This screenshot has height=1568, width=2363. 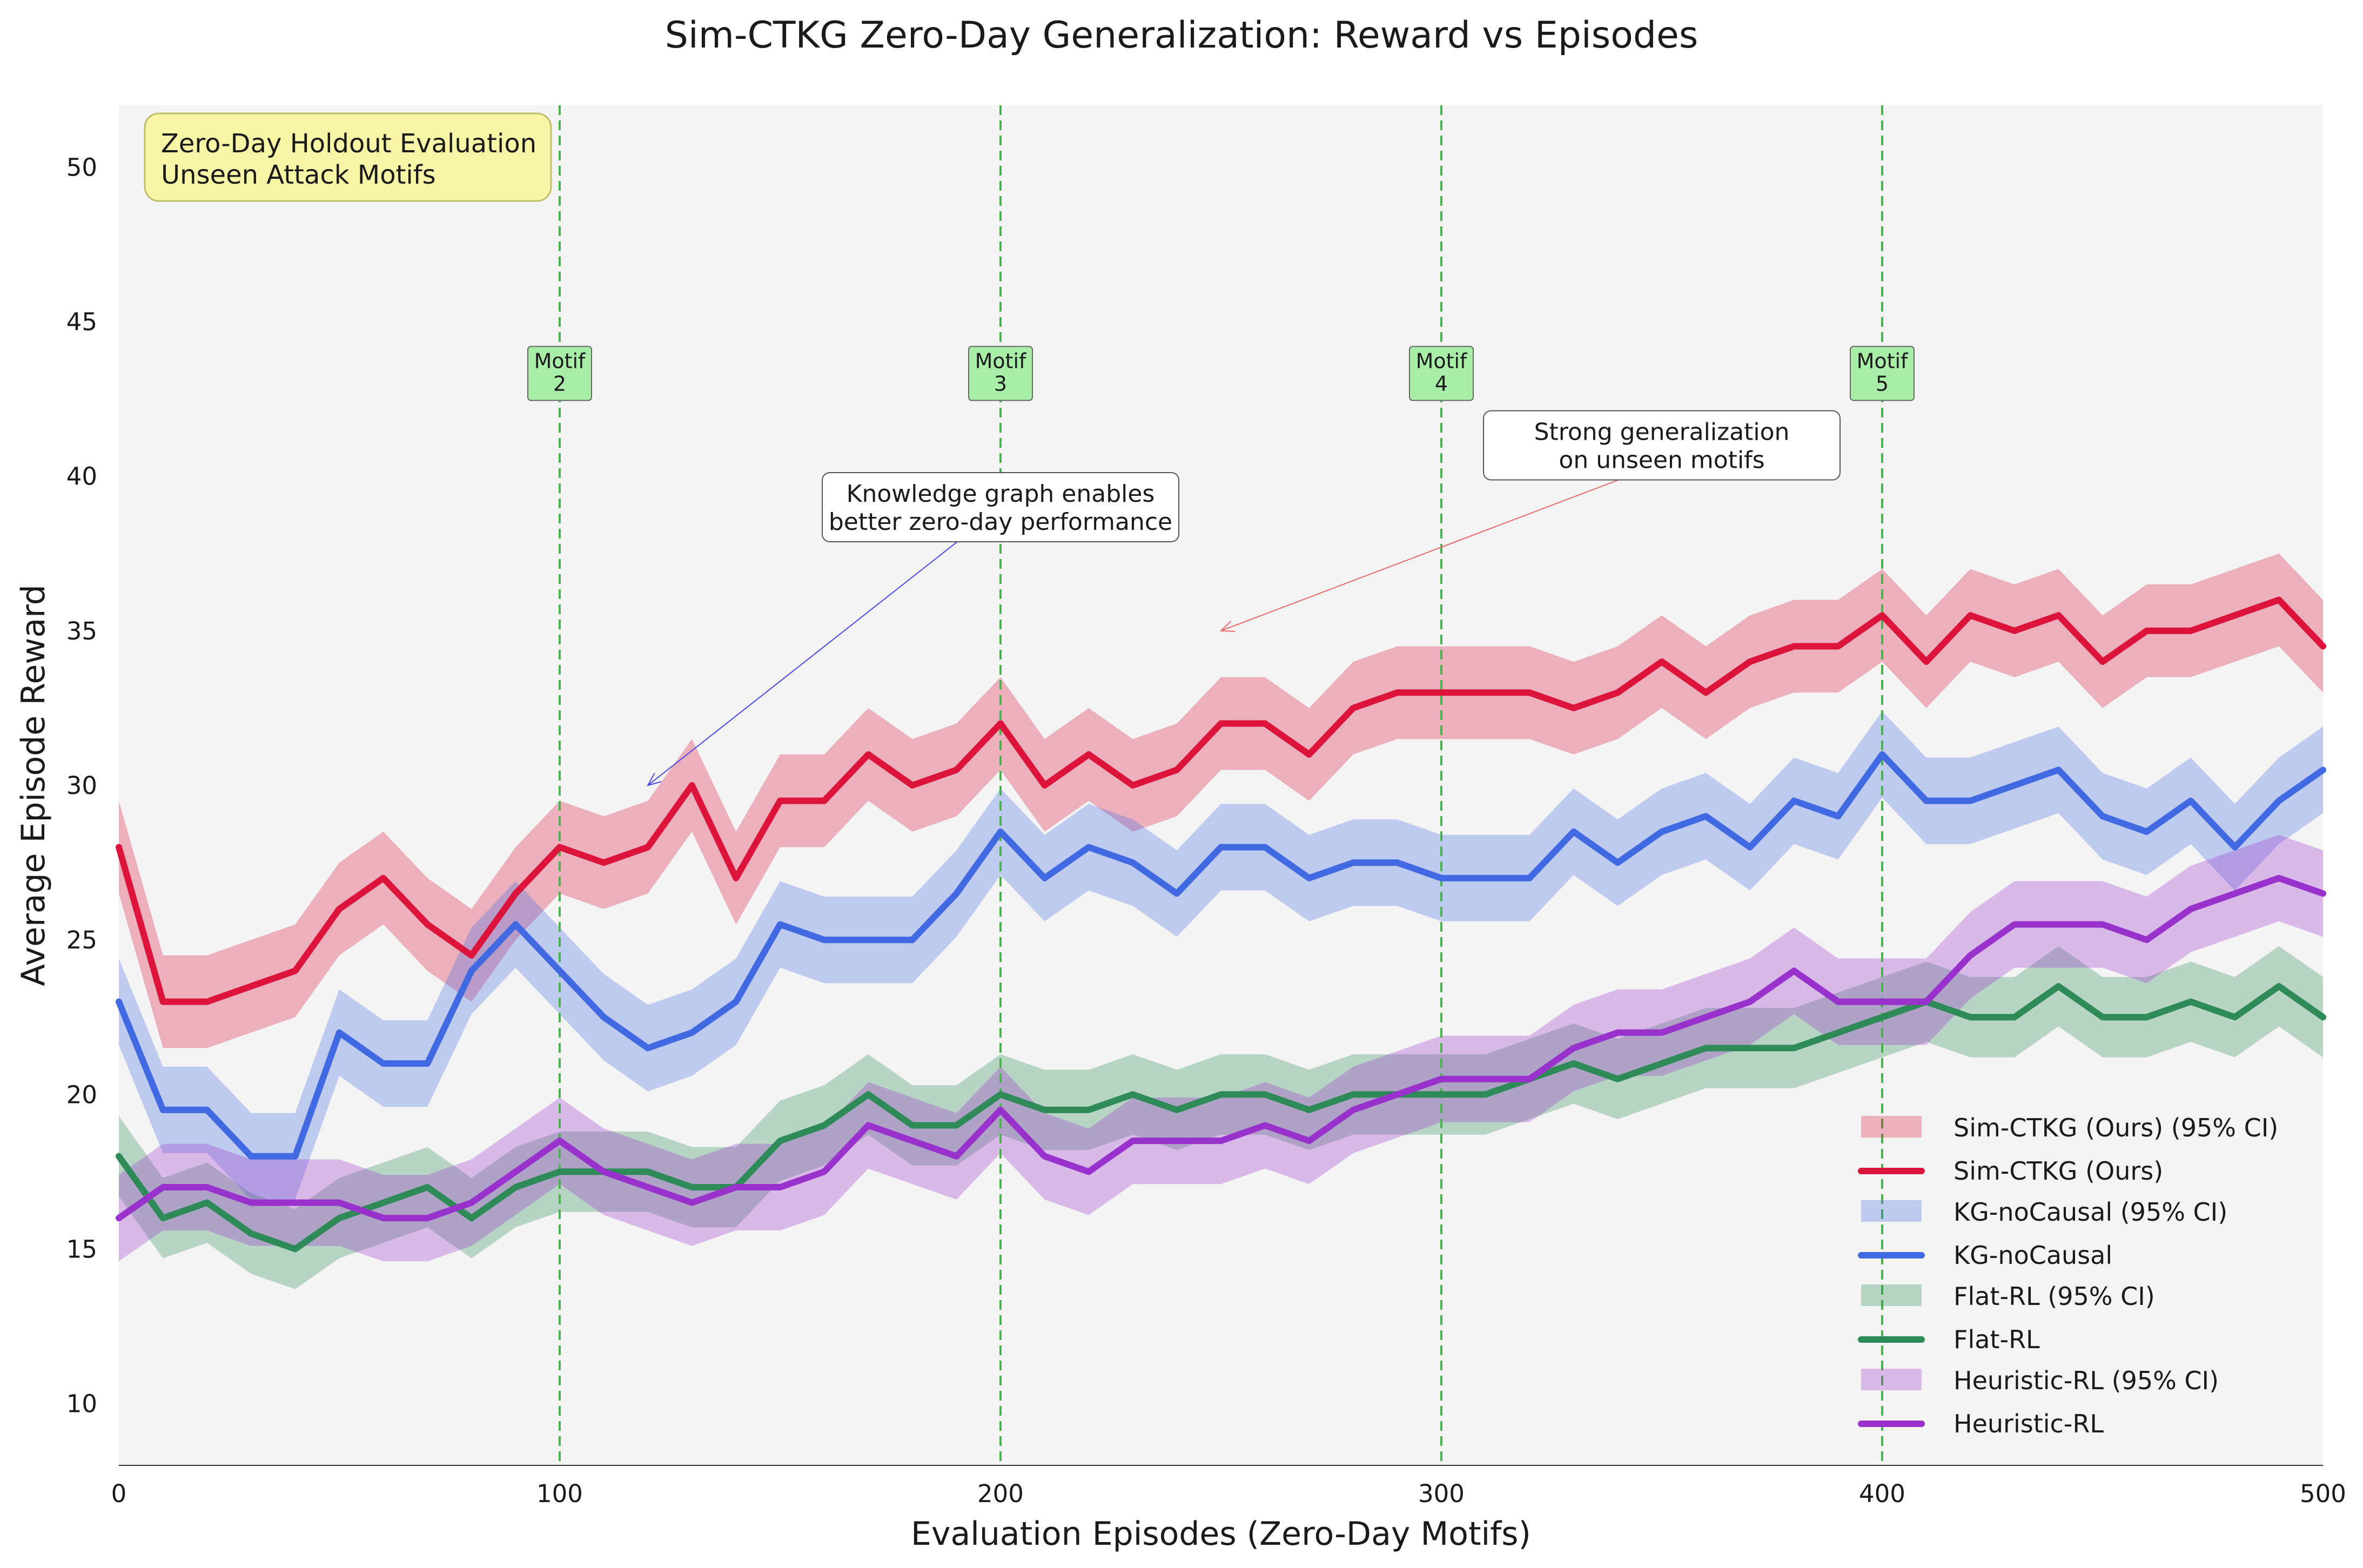 I want to click on y-tick-label: 50, so click(x=81, y=167).